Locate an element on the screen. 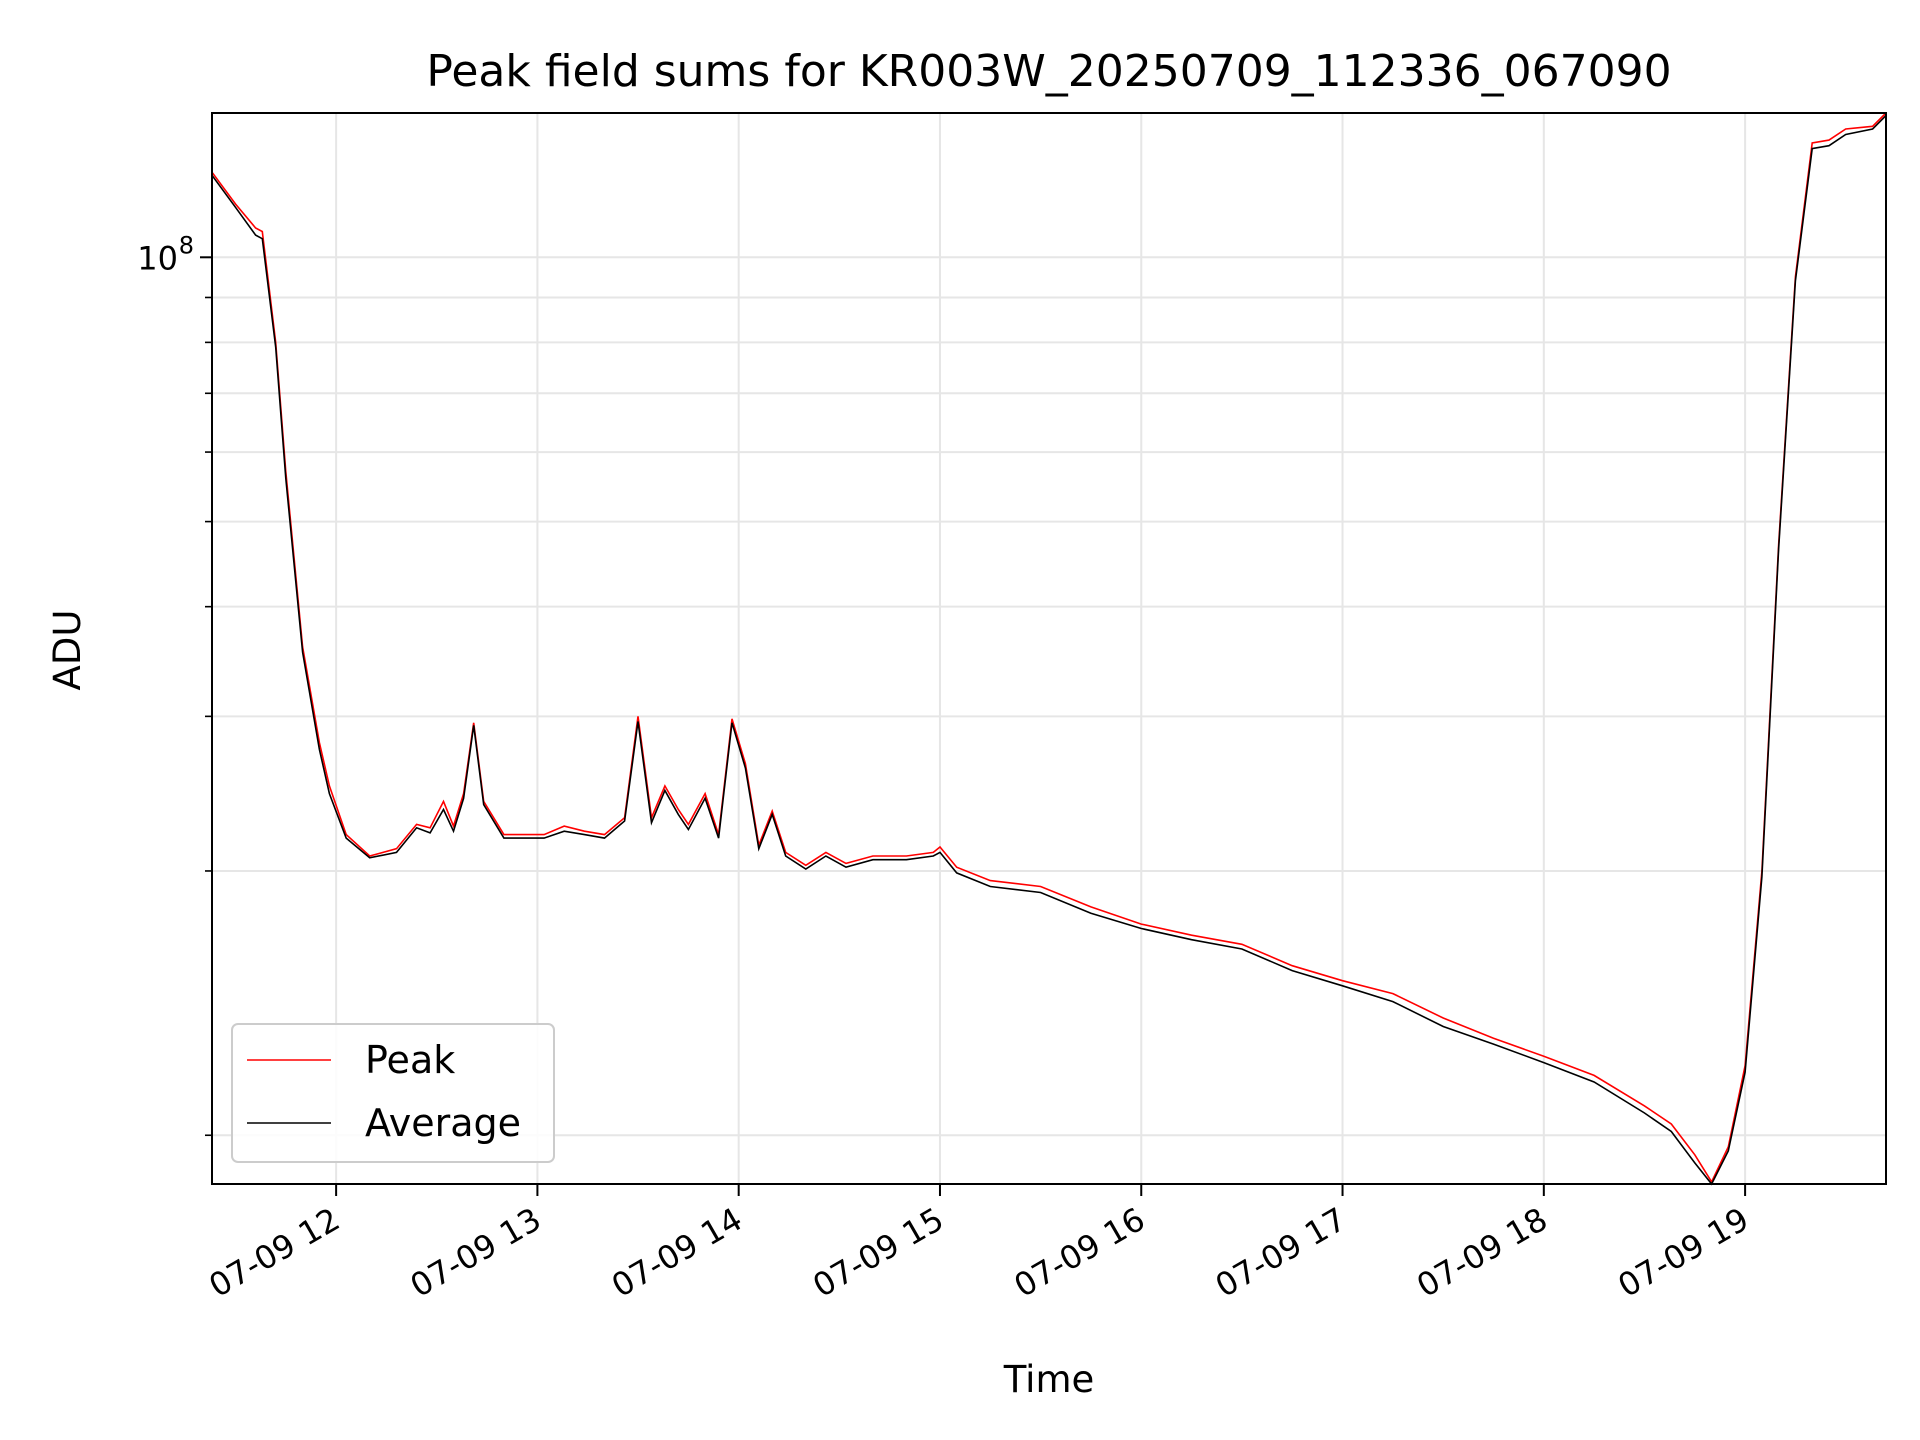 This screenshot has height=1440, width=1920. x-tick-label: 07-09 18 is located at coordinates (1482, 1252).